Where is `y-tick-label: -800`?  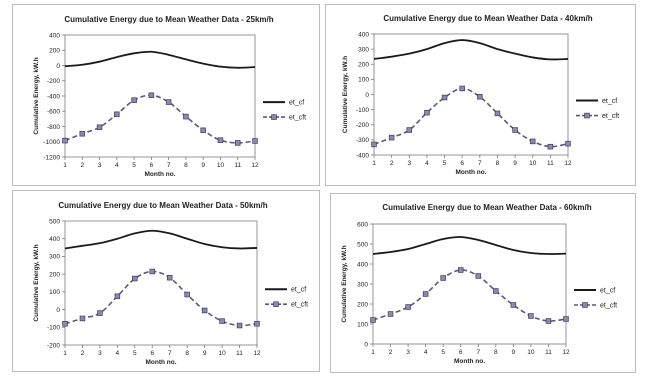
y-tick-label: -800 is located at coordinates (53, 127).